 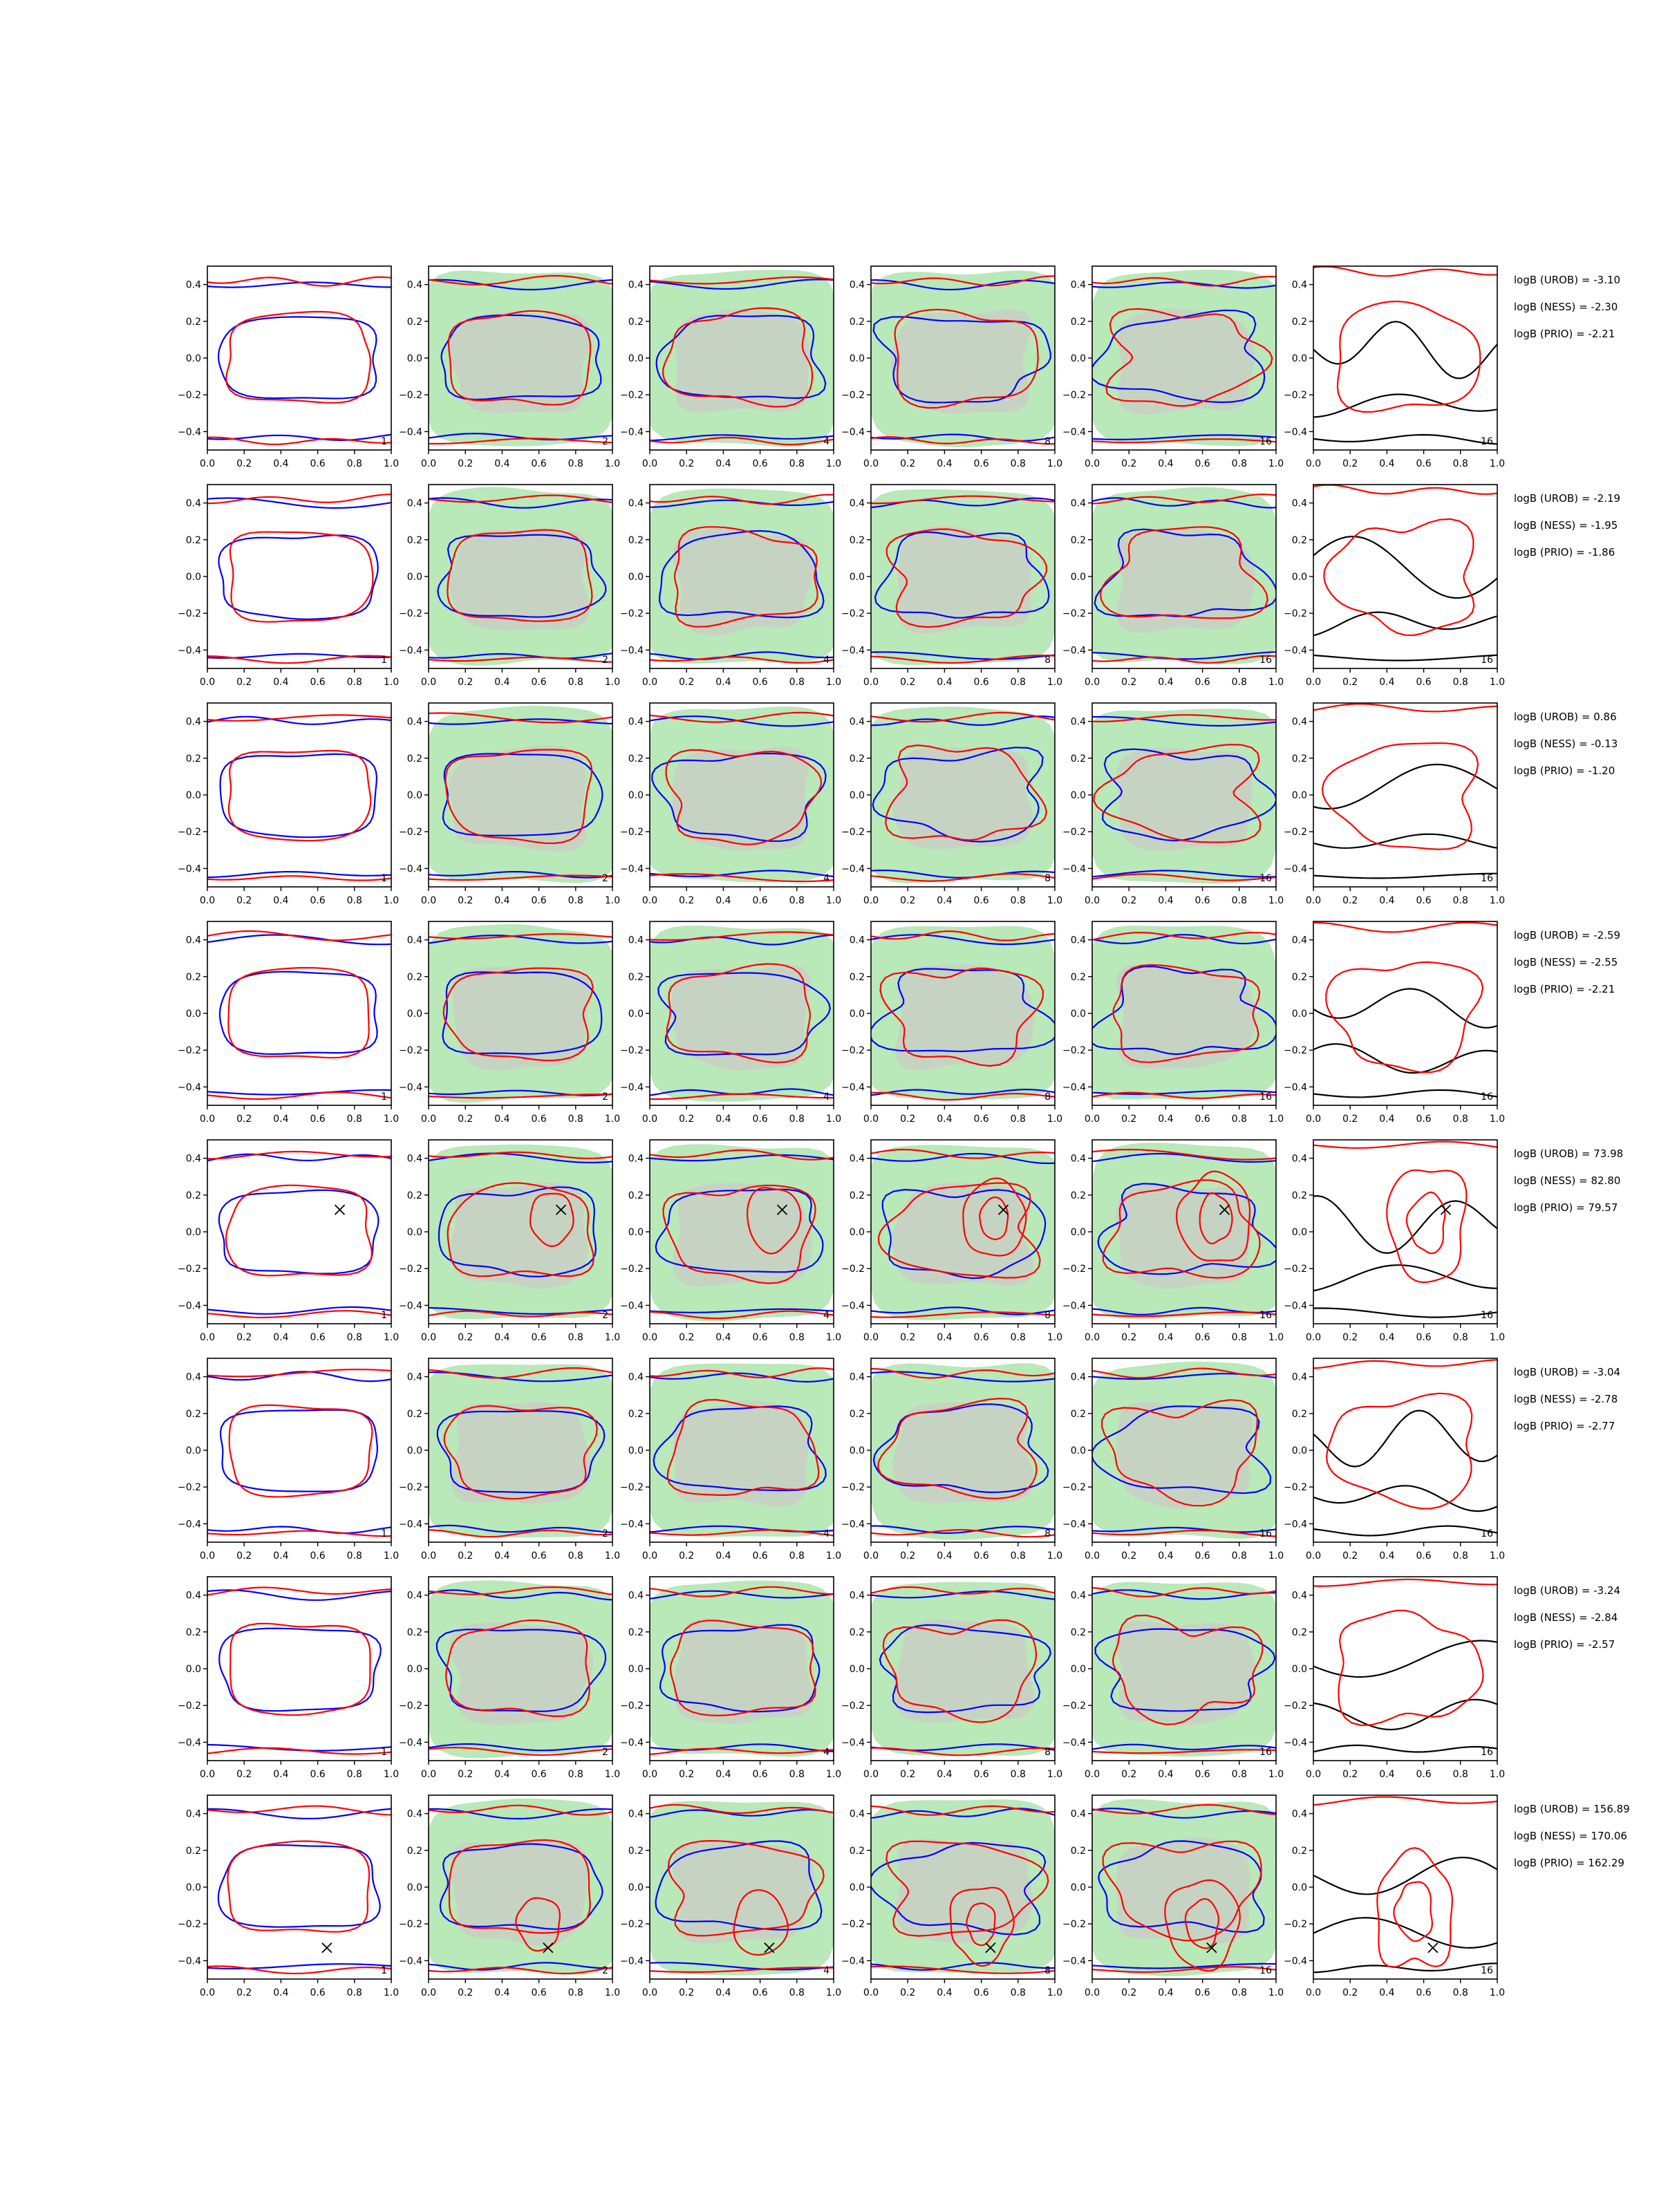 I want to click on panel-label: 2, so click(x=605, y=1534).